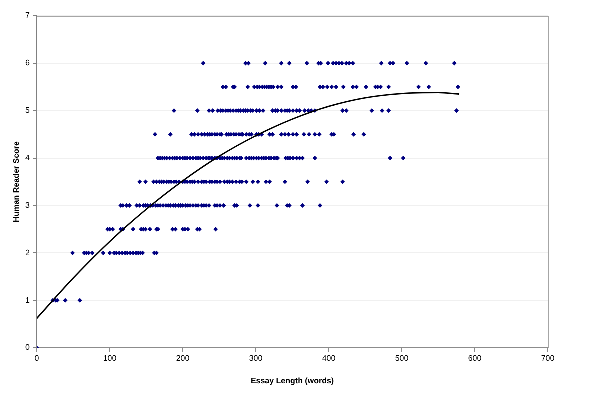  I want to click on x-axis-title: Essay Length (words), so click(292, 381).